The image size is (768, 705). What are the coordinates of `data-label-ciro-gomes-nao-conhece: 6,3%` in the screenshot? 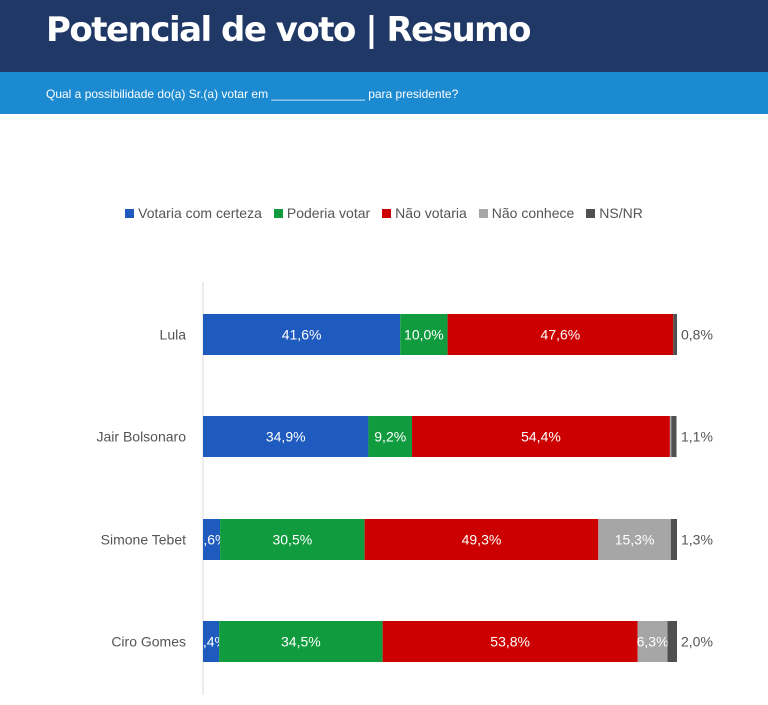 It's located at (653, 642).